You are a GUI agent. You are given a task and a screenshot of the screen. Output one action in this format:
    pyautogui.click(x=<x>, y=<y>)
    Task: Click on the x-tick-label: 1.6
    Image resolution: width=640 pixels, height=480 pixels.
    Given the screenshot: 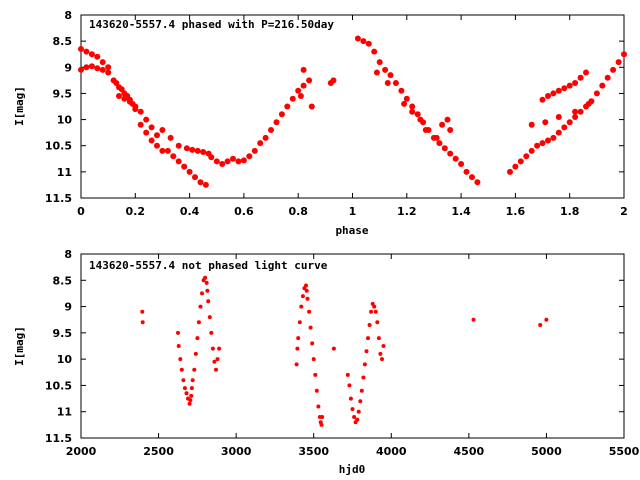 What is the action you would take?
    pyautogui.click(x=516, y=211)
    